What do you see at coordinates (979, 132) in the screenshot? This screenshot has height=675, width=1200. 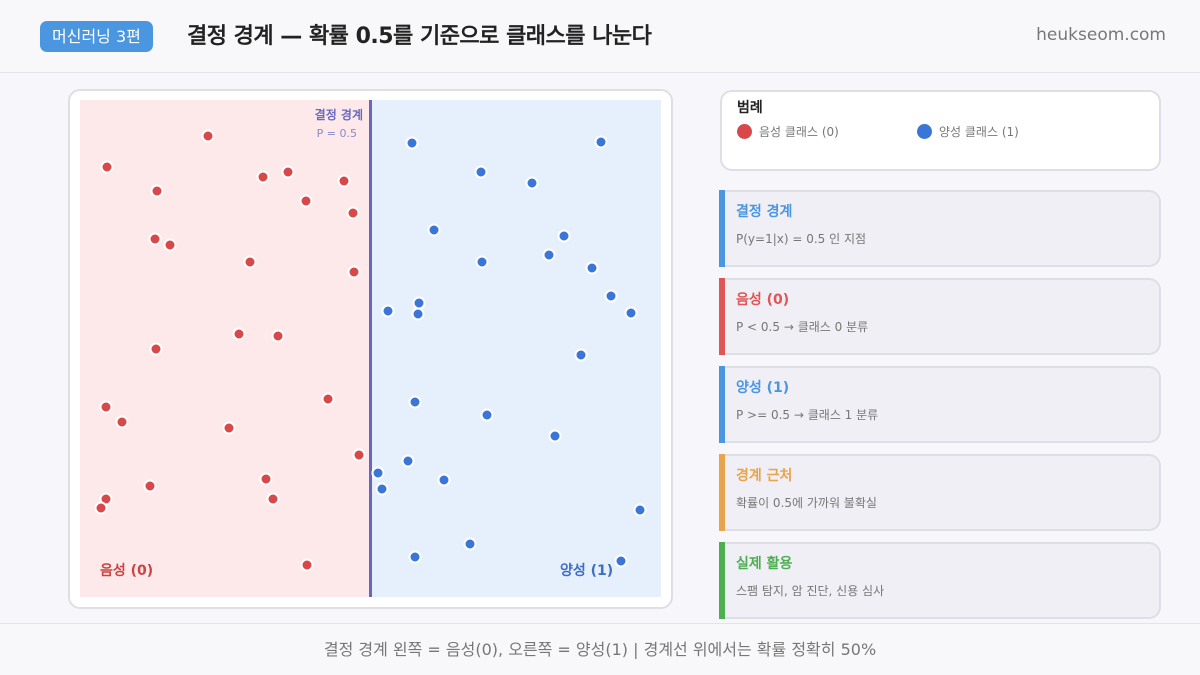 I see `legend-label: 양성 클래스 (1)` at bounding box center [979, 132].